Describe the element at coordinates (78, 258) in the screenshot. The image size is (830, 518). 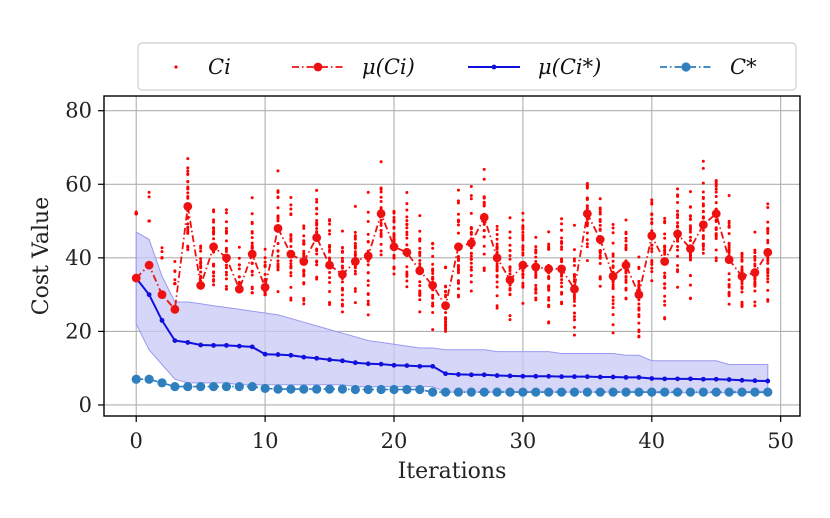
I see `y-tick-label: 40` at that location.